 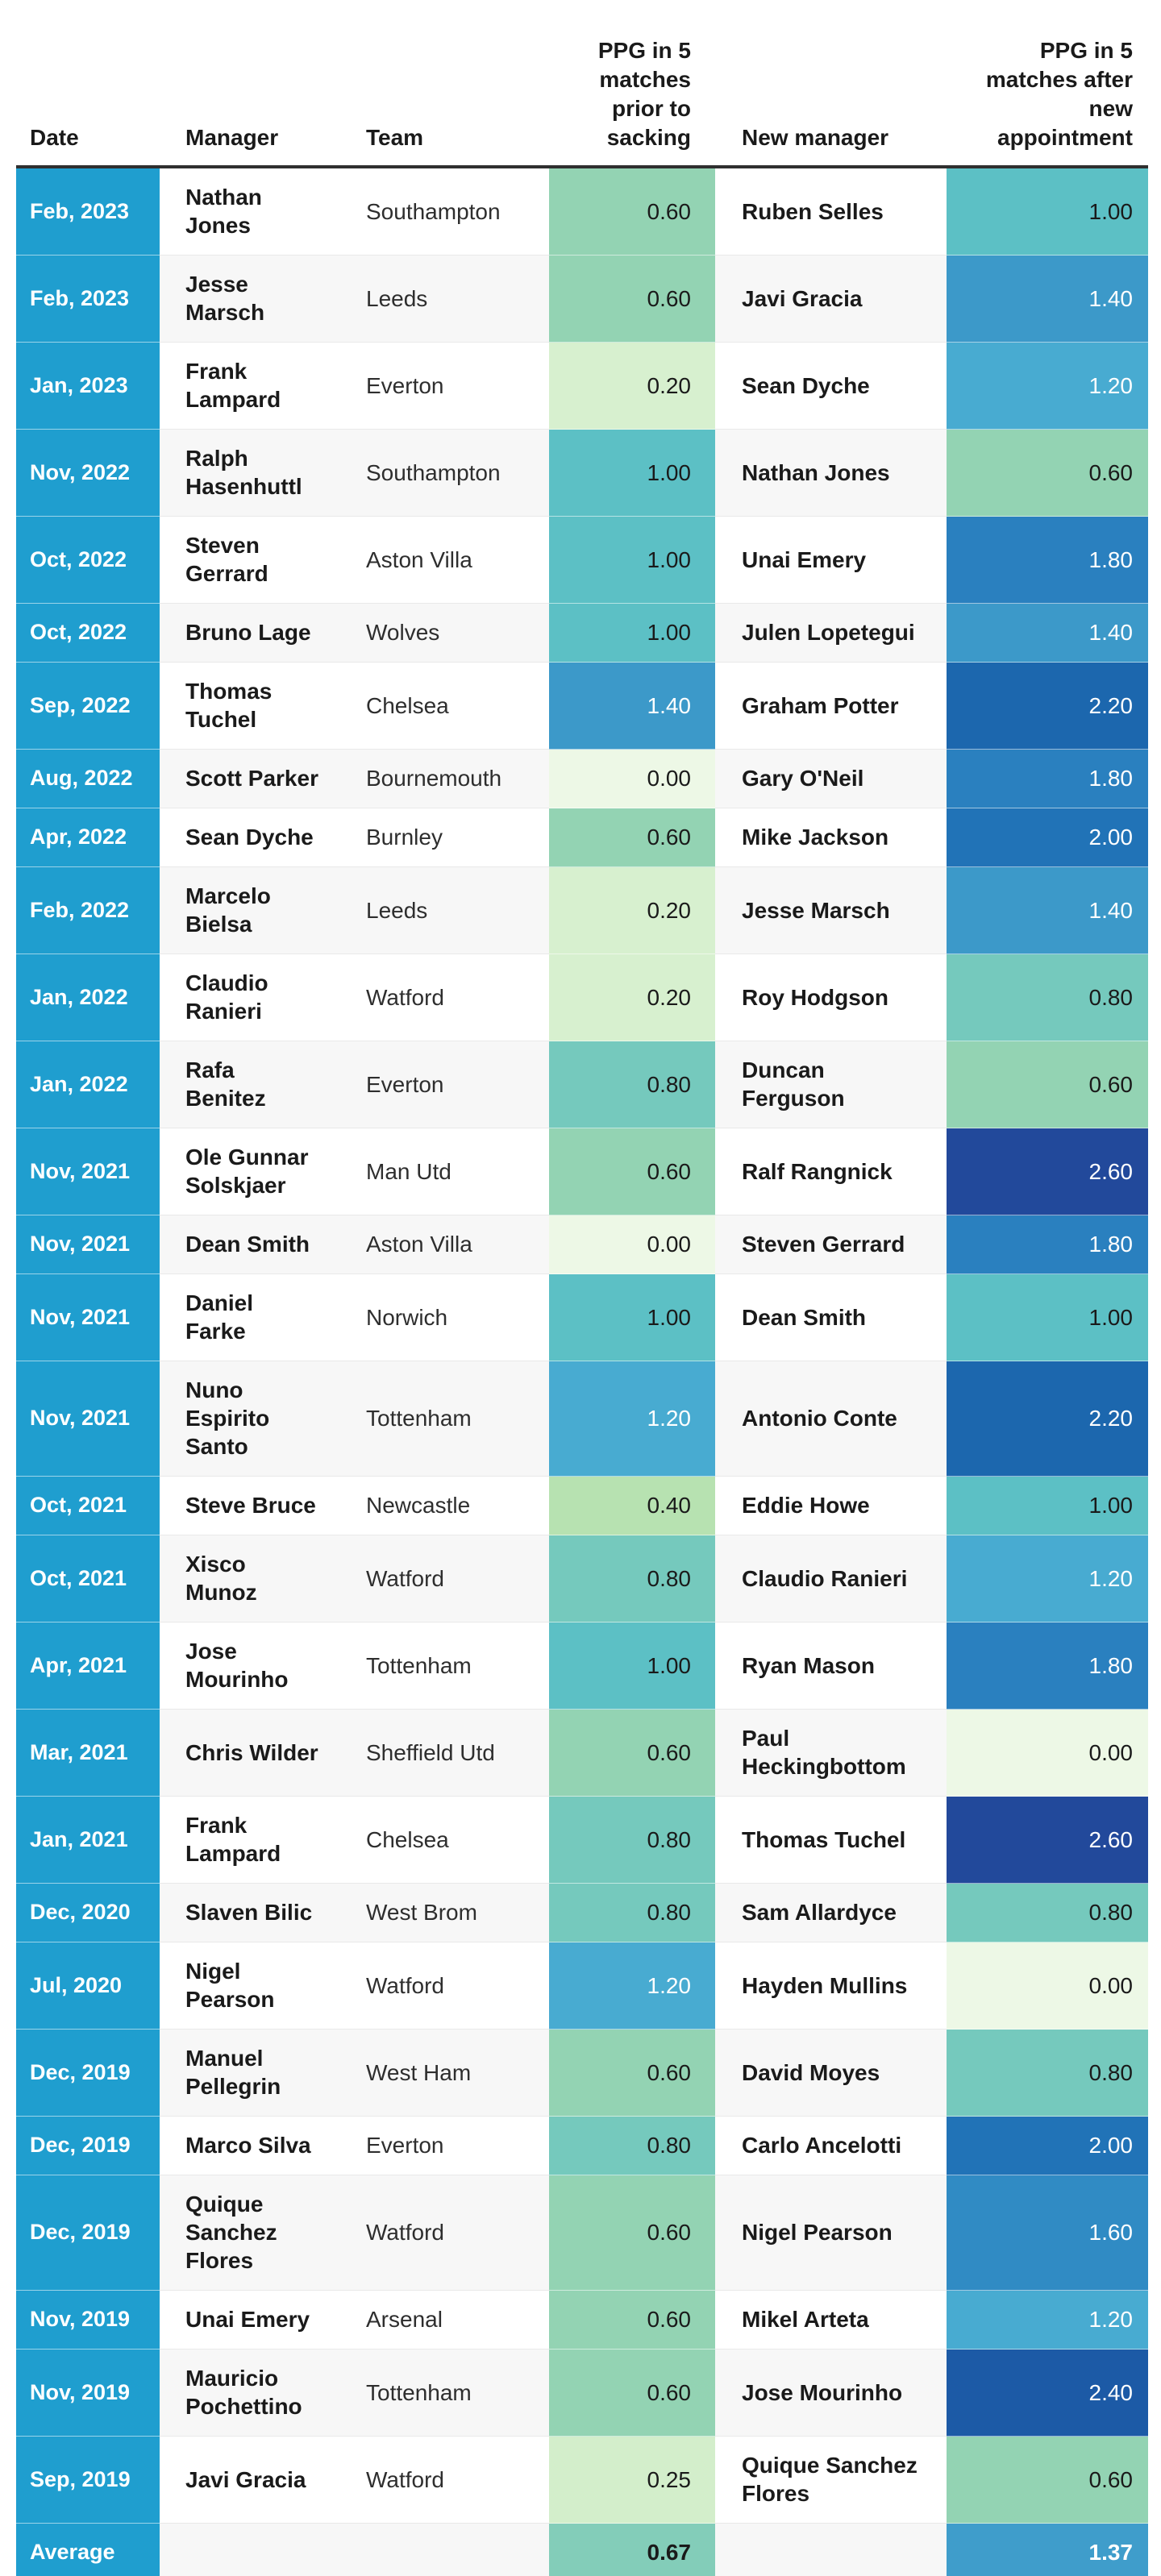 I want to click on ppg-before-cell: 0.00, so click(x=632, y=1244).